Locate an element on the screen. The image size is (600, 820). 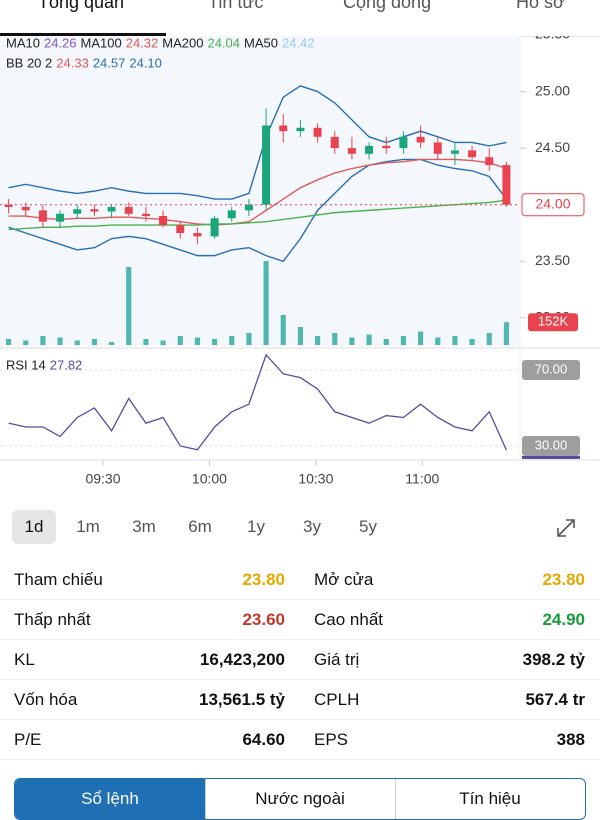
legend-name: MA50 is located at coordinates (261, 43).